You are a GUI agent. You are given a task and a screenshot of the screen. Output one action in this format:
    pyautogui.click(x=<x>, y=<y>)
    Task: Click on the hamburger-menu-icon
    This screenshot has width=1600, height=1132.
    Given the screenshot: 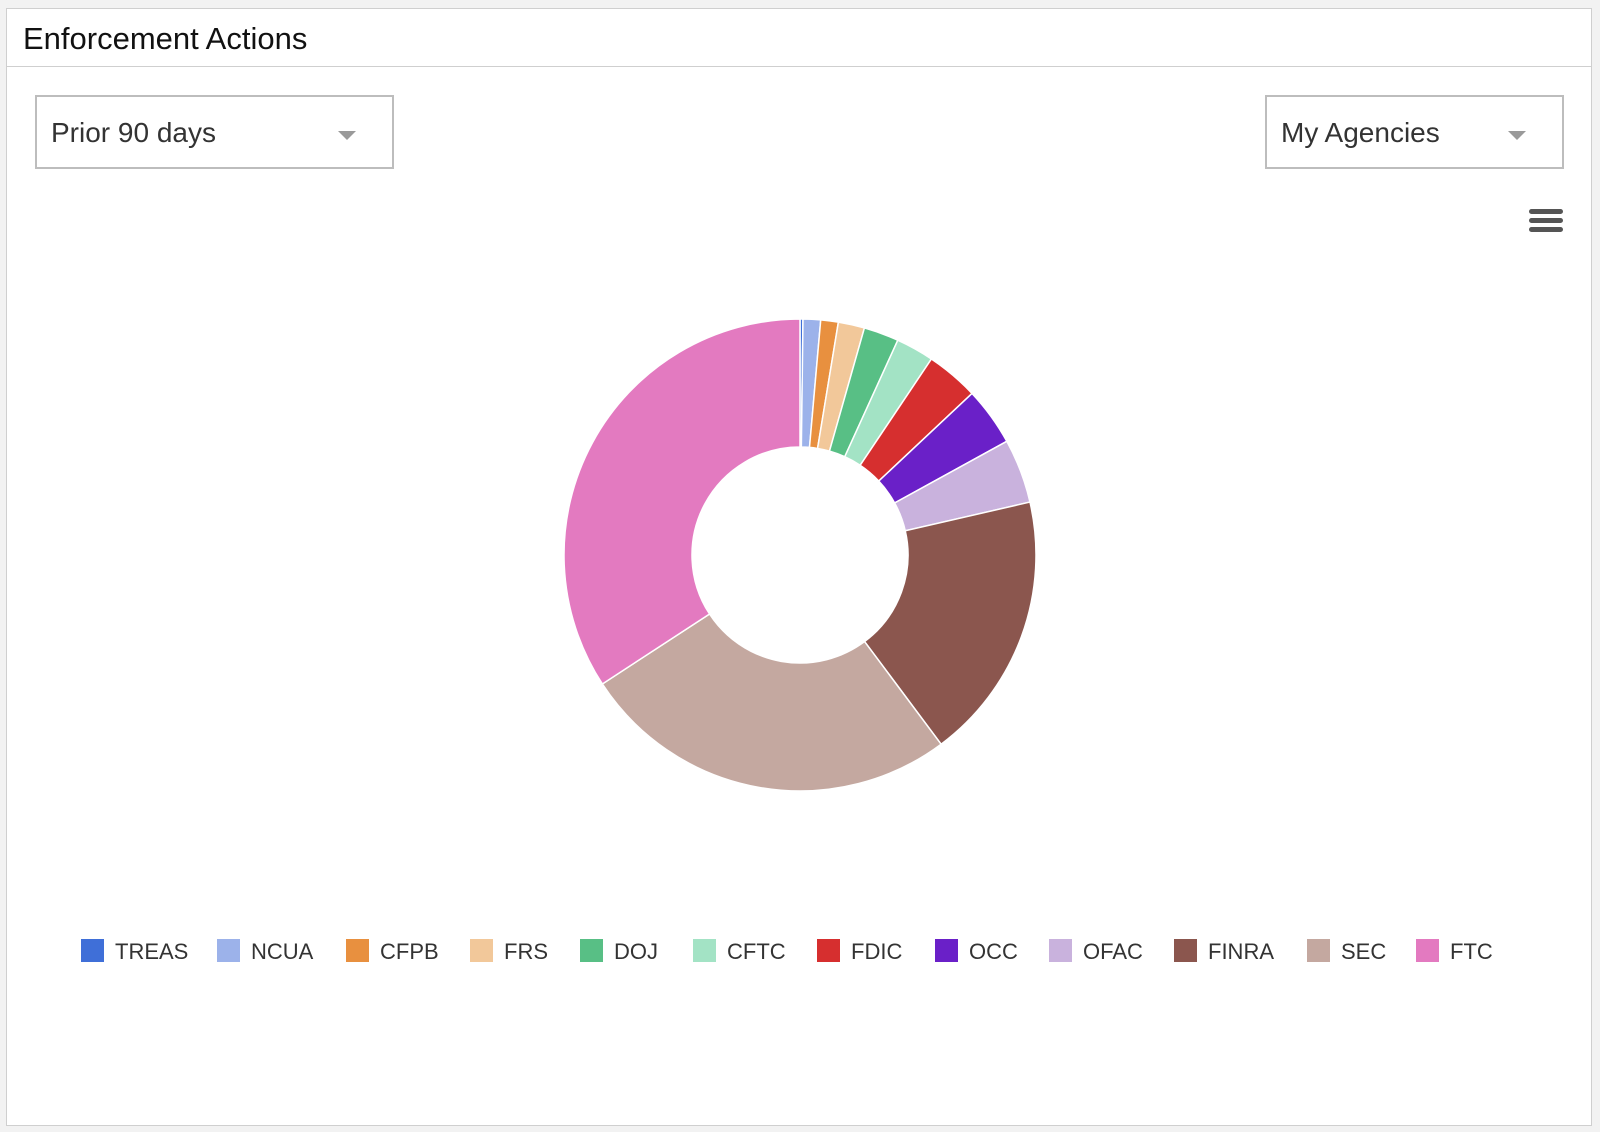 What is the action you would take?
    pyautogui.click(x=1545, y=226)
    